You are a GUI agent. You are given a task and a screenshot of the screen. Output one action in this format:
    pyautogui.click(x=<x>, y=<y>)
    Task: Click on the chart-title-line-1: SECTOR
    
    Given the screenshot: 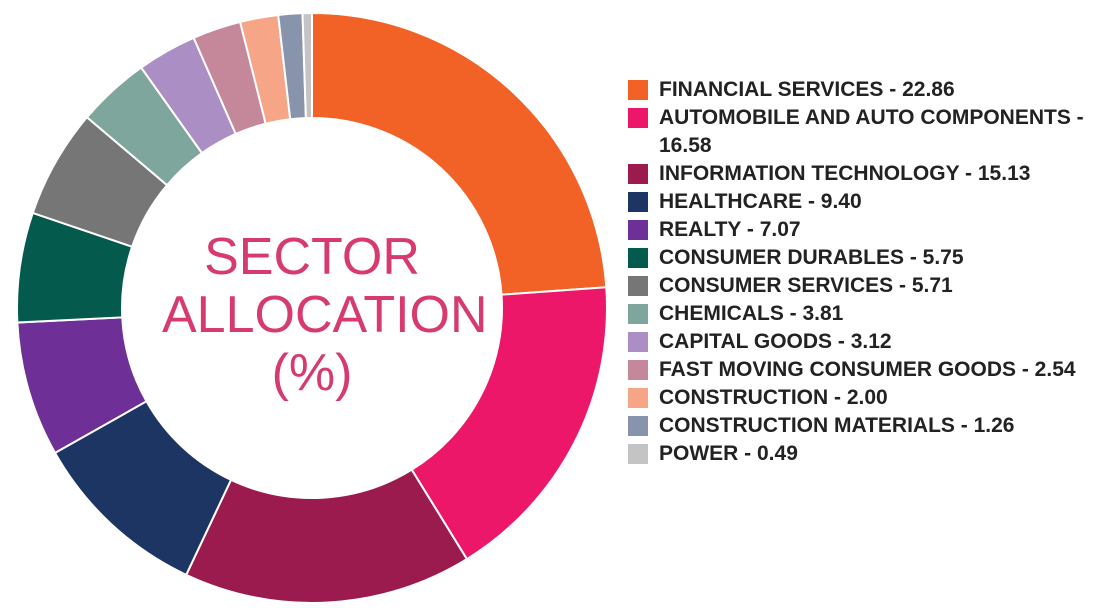 What is the action you would take?
    pyautogui.click(x=312, y=257)
    